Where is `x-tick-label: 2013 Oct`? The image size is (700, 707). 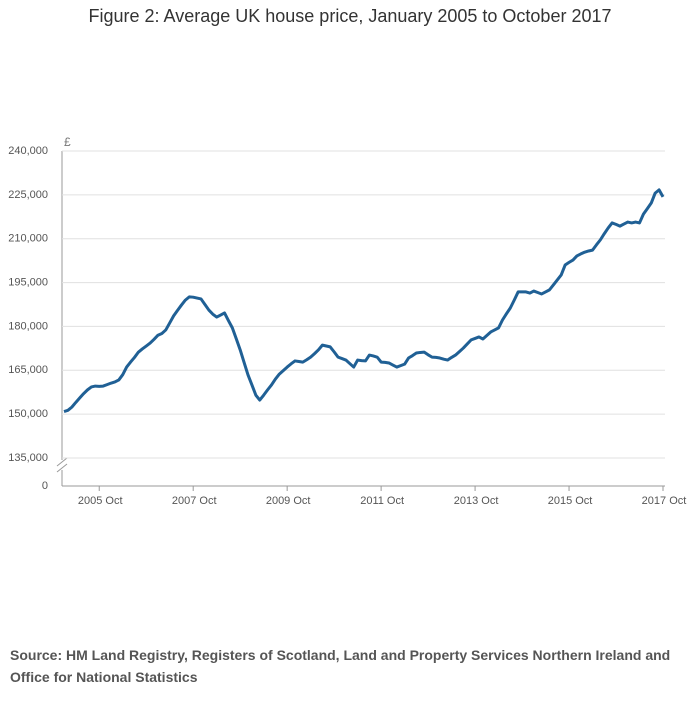
x-tick-label: 2013 Oct is located at coordinates (476, 501).